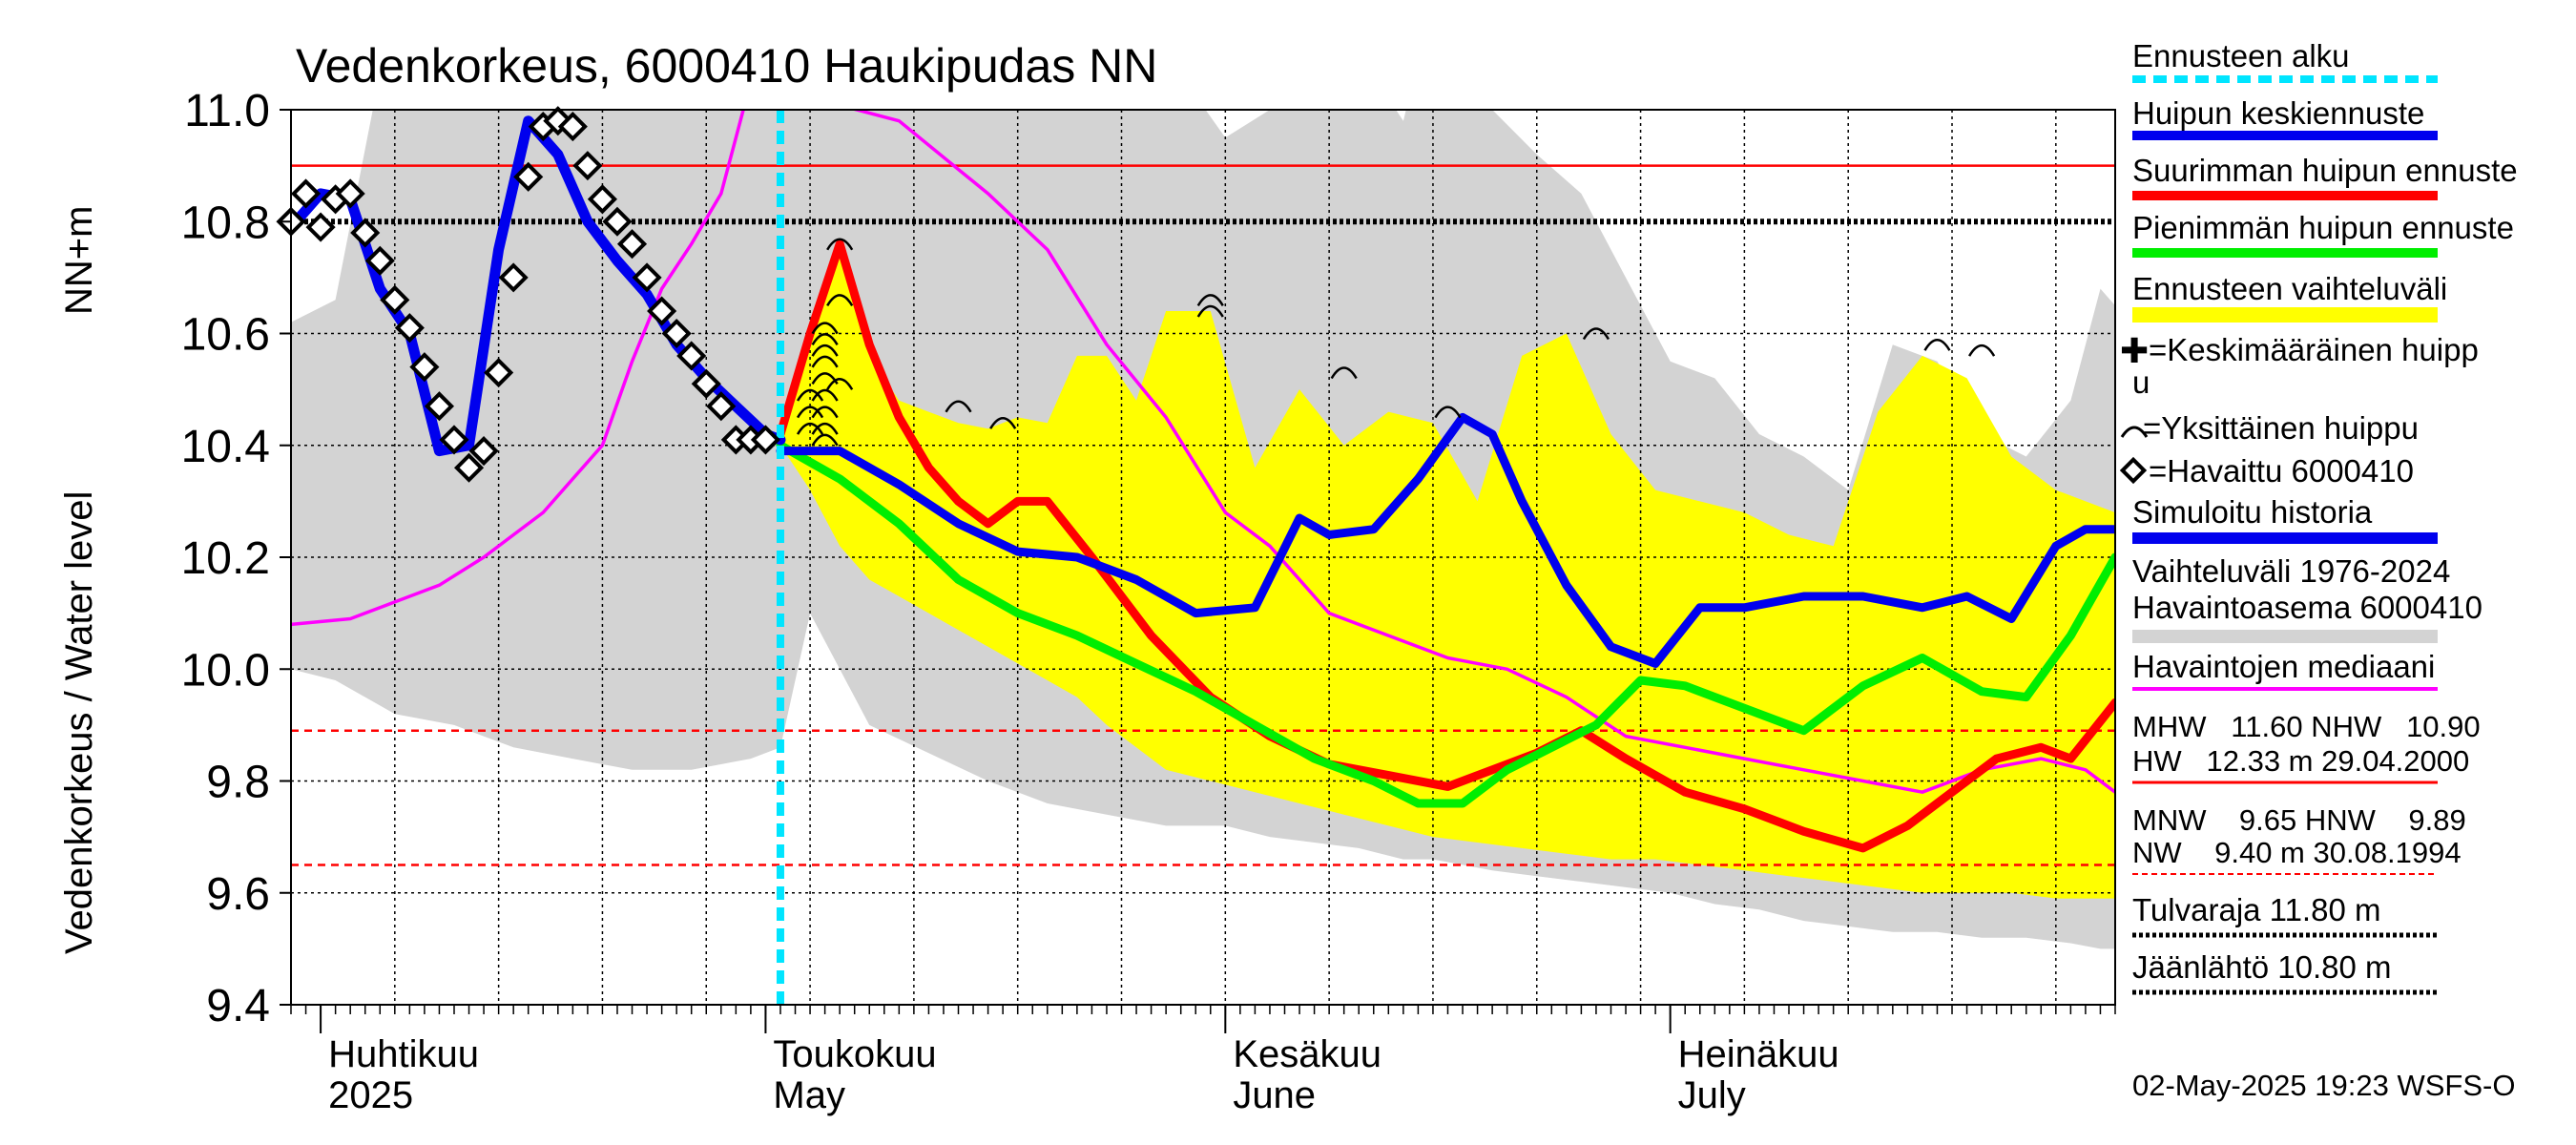 The image size is (2576, 1145). Describe the element at coordinates (2289, 288) in the screenshot. I see `legend-forecast-range-label: Ennusteen vaihteluväli` at that location.